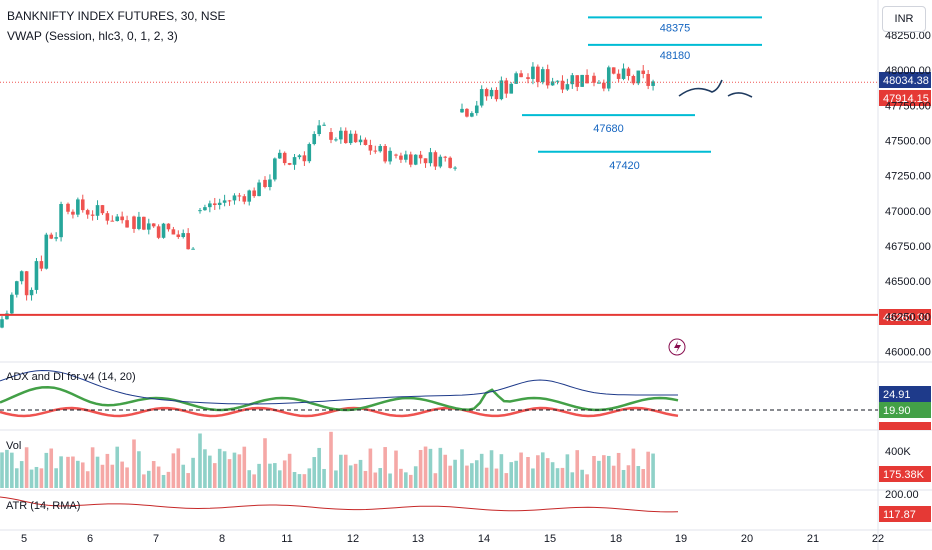 Image resolution: width=932 pixels, height=550 pixels. I want to click on currency-button: INR, so click(904, 19).